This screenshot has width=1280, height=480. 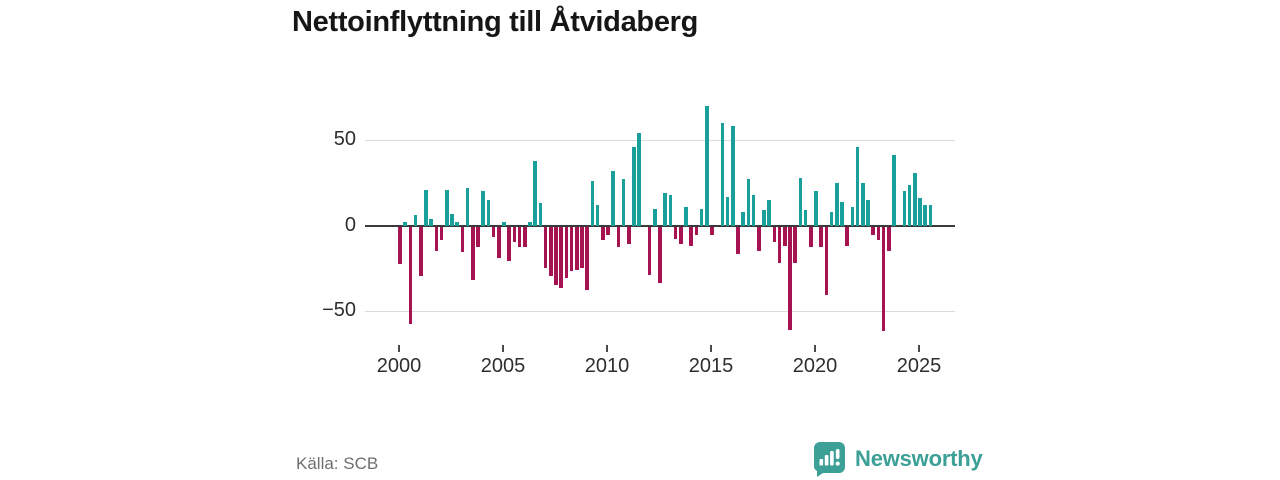 I want to click on bar-2024-q4, so click(x=914, y=199).